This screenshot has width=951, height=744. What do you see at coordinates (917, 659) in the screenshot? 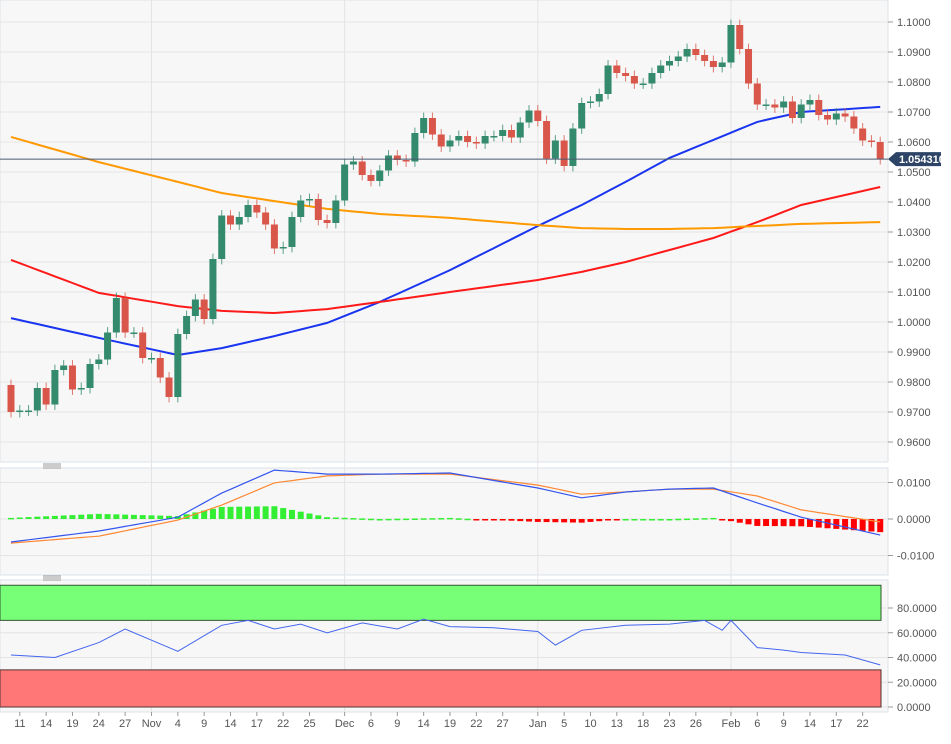
I see `rsi-tick-label: 40.0000` at bounding box center [917, 659].